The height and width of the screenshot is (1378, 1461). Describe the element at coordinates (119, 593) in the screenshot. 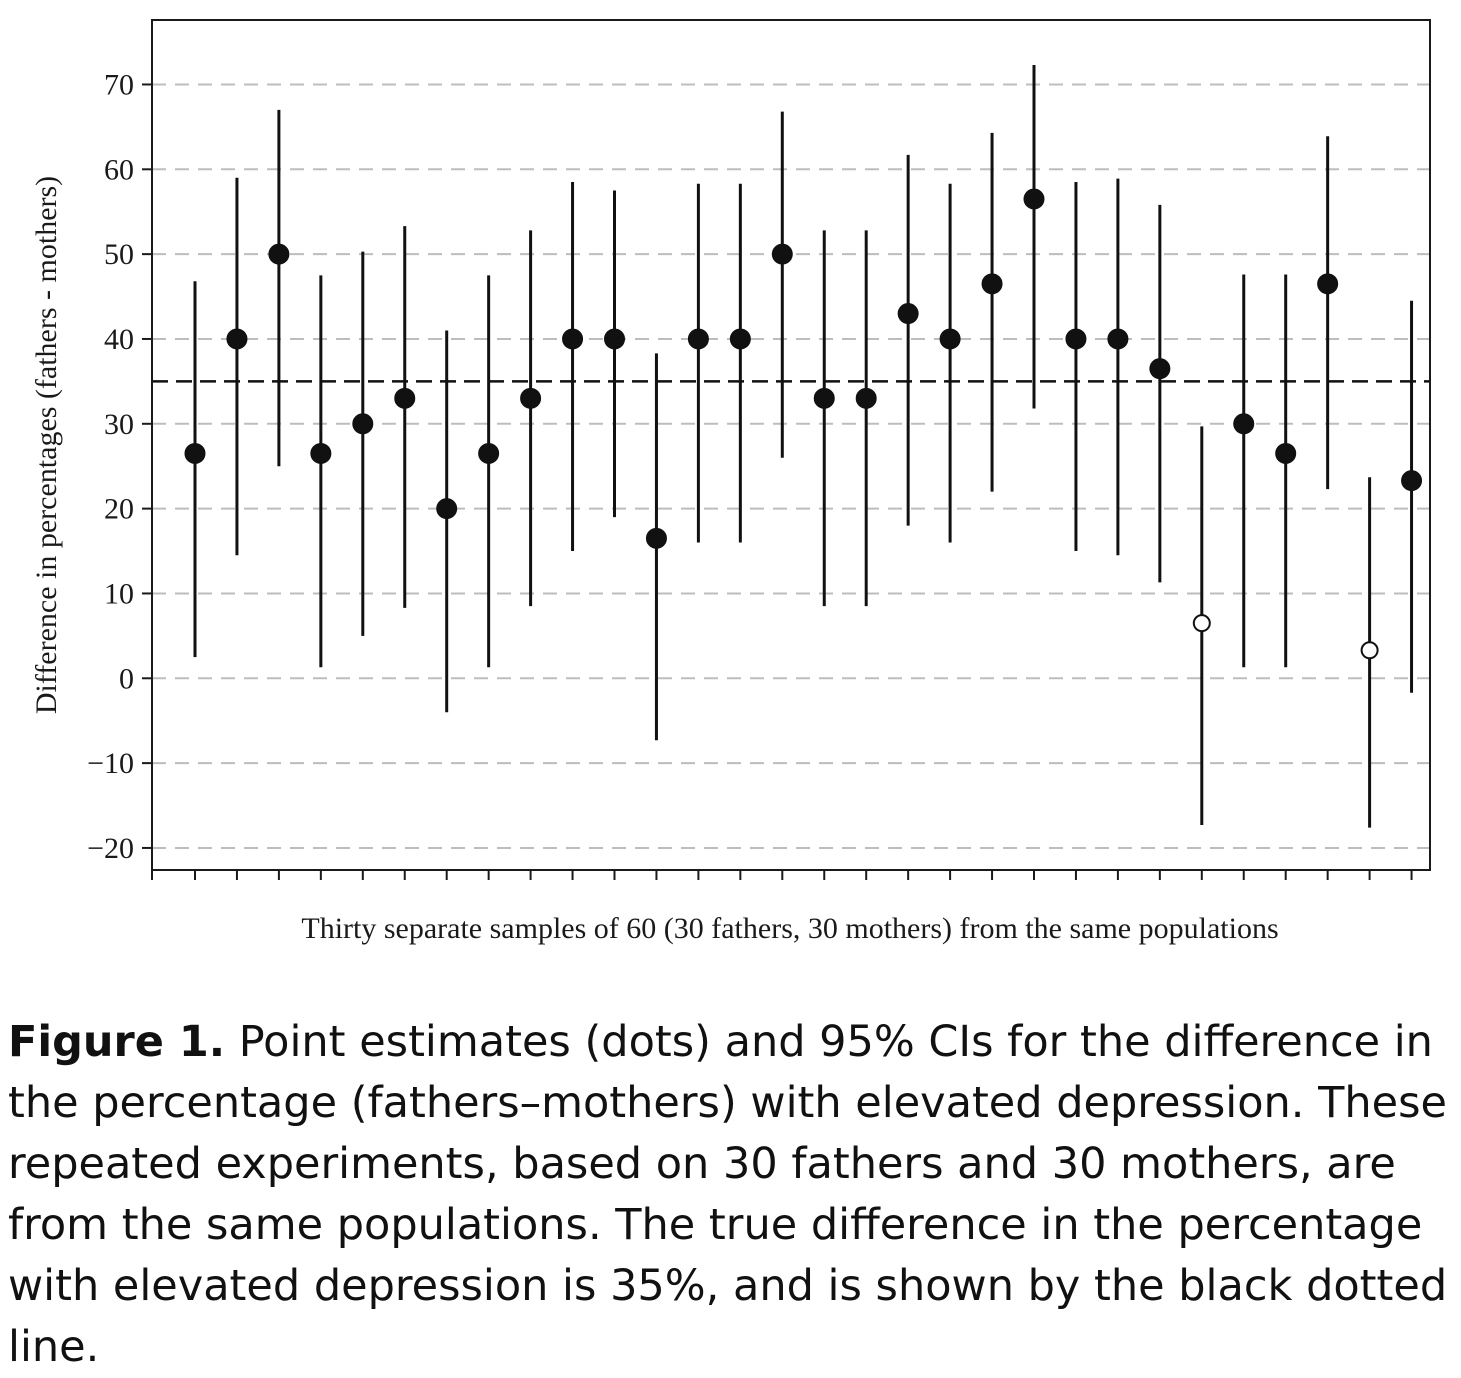

I see `y-tick-label: 10` at that location.